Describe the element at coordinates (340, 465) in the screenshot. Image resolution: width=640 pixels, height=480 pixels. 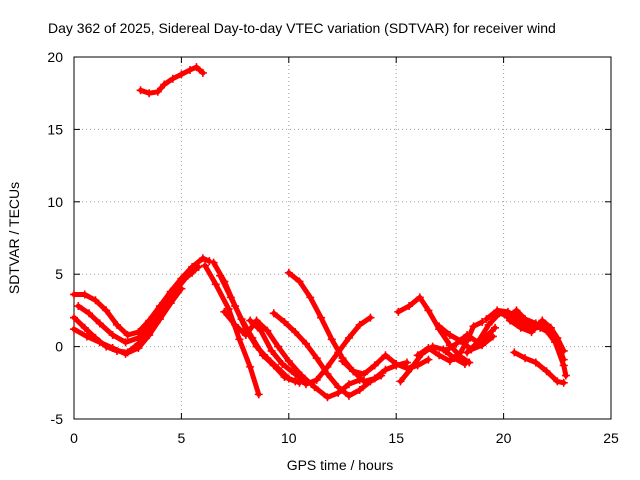
I see `x-axis-label: GPS time / hours` at that location.